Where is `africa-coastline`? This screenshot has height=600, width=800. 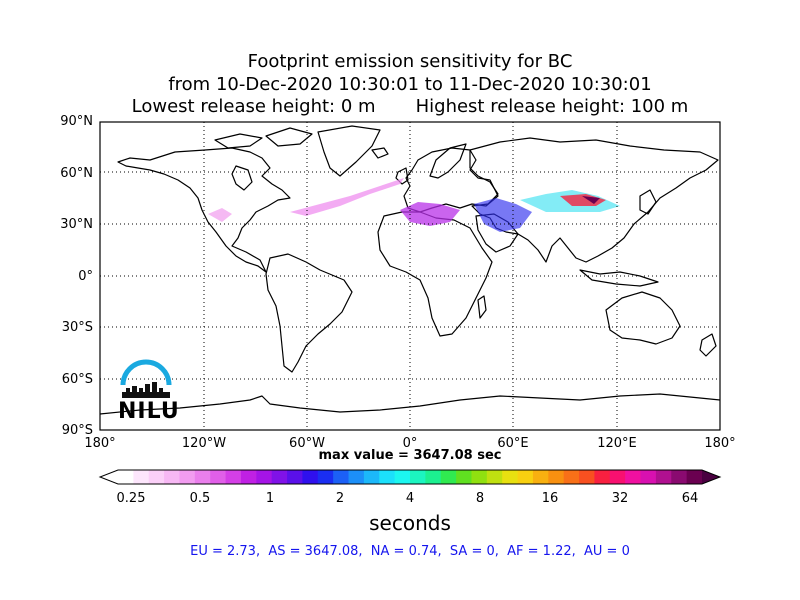 africa-coastline is located at coordinates (435, 274).